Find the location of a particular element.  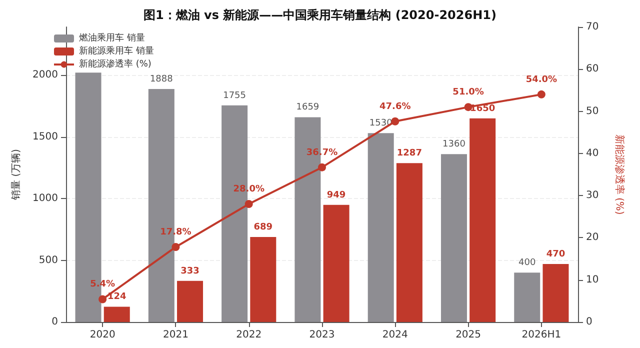

y2-tick-label: 0 is located at coordinates (589, 322).